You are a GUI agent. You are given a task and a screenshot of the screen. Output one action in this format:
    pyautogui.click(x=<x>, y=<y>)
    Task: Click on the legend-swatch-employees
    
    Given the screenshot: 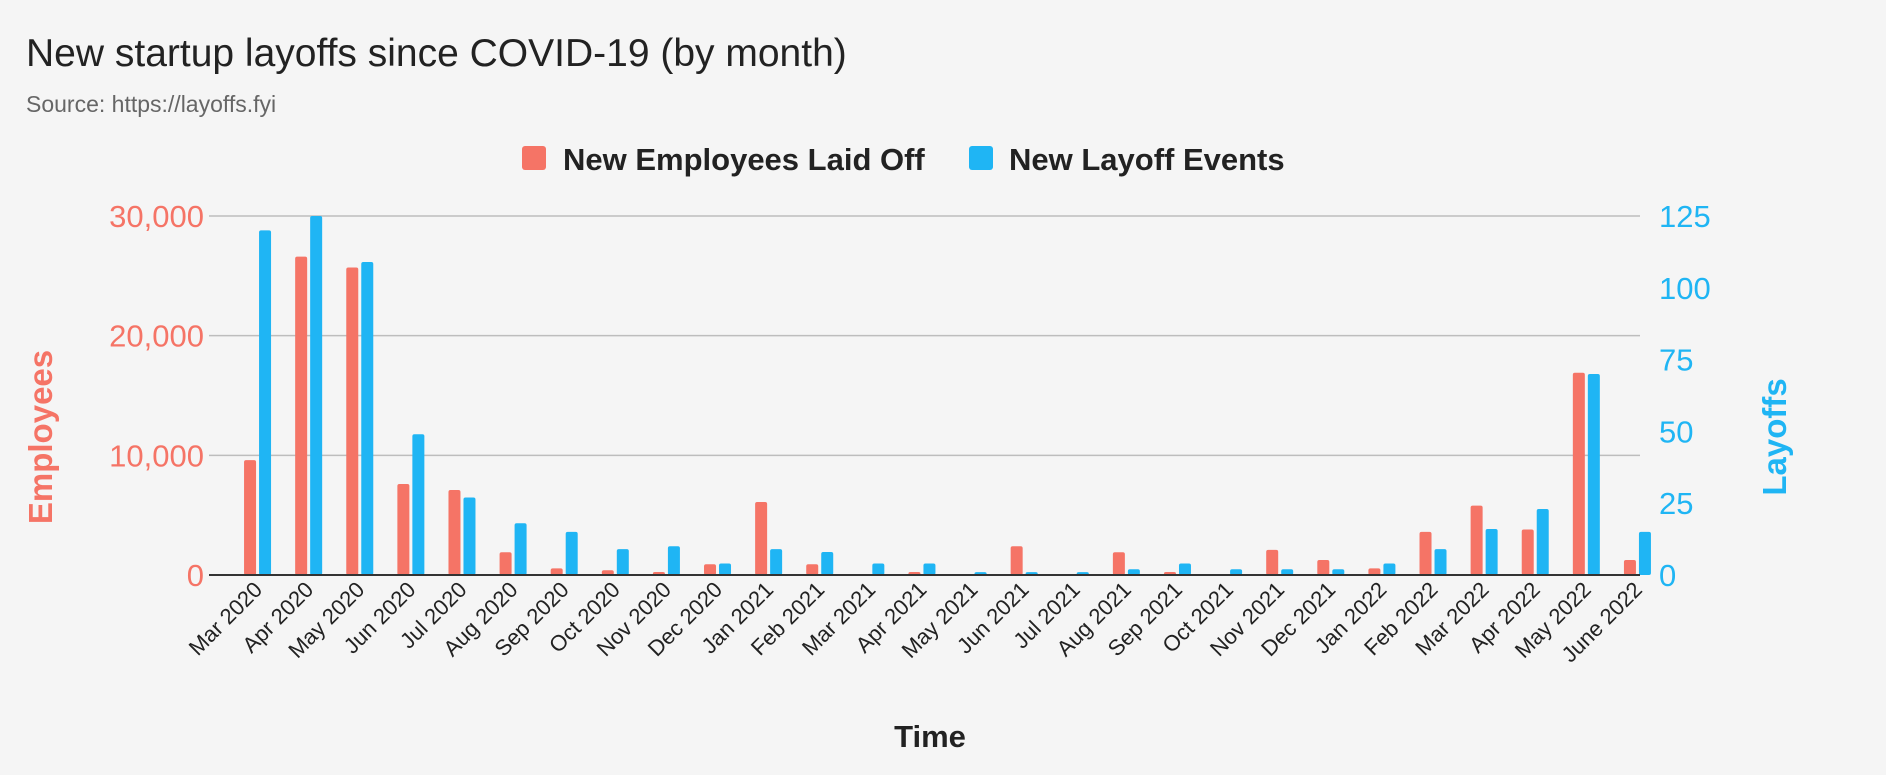 What is the action you would take?
    pyautogui.click(x=534, y=158)
    